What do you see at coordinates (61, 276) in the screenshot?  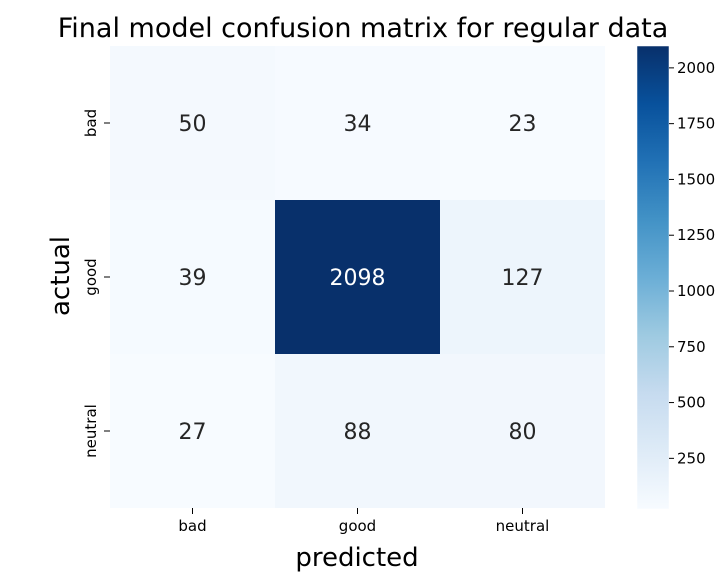 I see `y-axis-label: actual` at bounding box center [61, 276].